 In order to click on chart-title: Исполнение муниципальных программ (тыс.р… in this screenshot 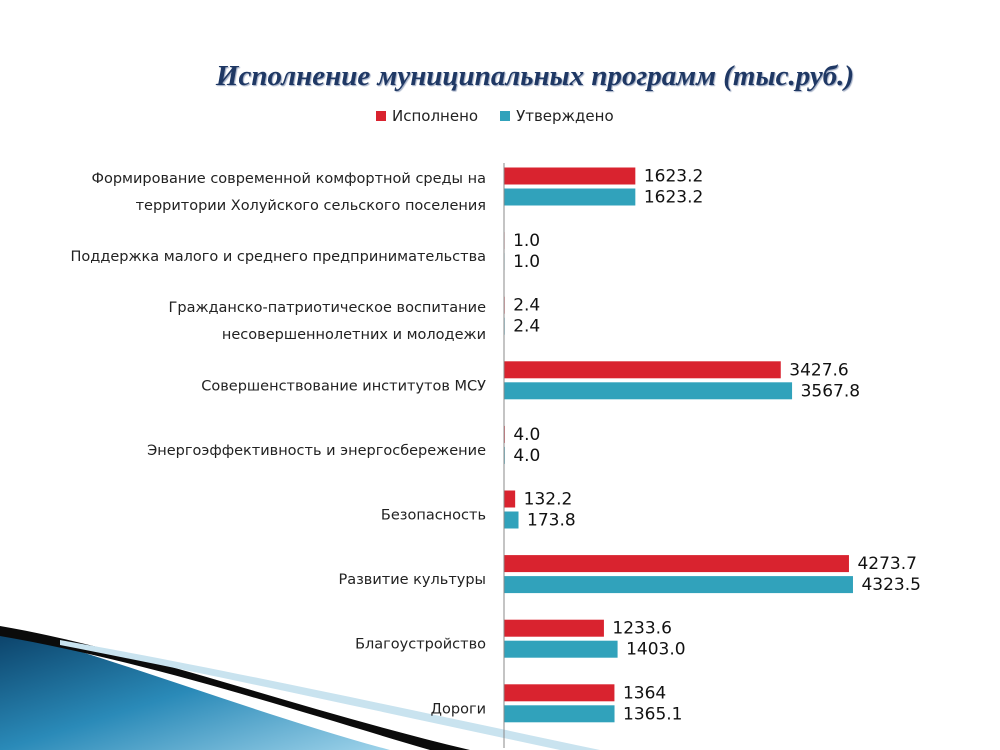, I will do `click(535, 76)`.